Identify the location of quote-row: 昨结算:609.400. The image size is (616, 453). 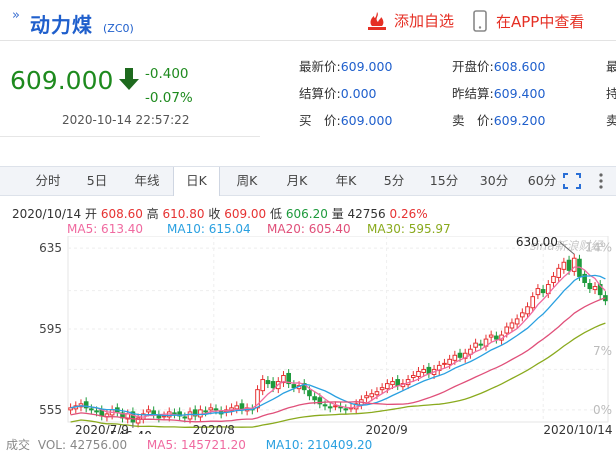
(499, 93).